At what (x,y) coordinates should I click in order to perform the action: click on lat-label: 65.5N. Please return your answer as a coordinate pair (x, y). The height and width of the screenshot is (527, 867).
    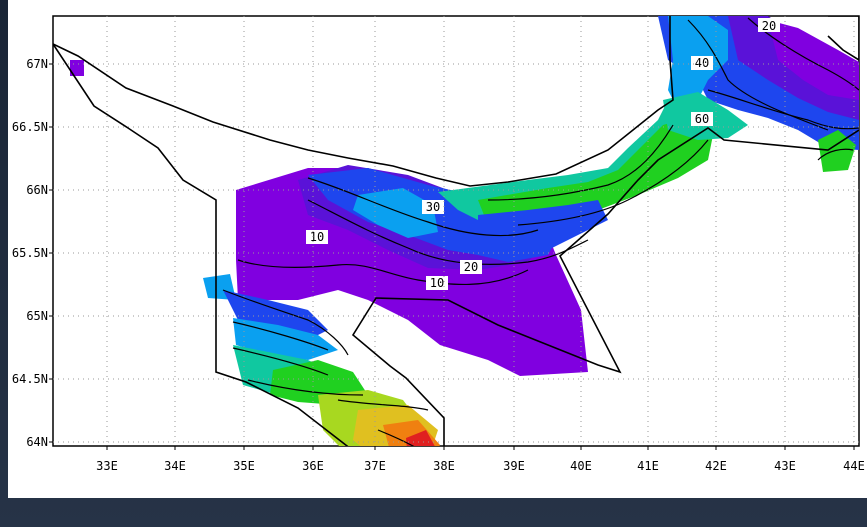
    Looking at the image, I should click on (30, 253).